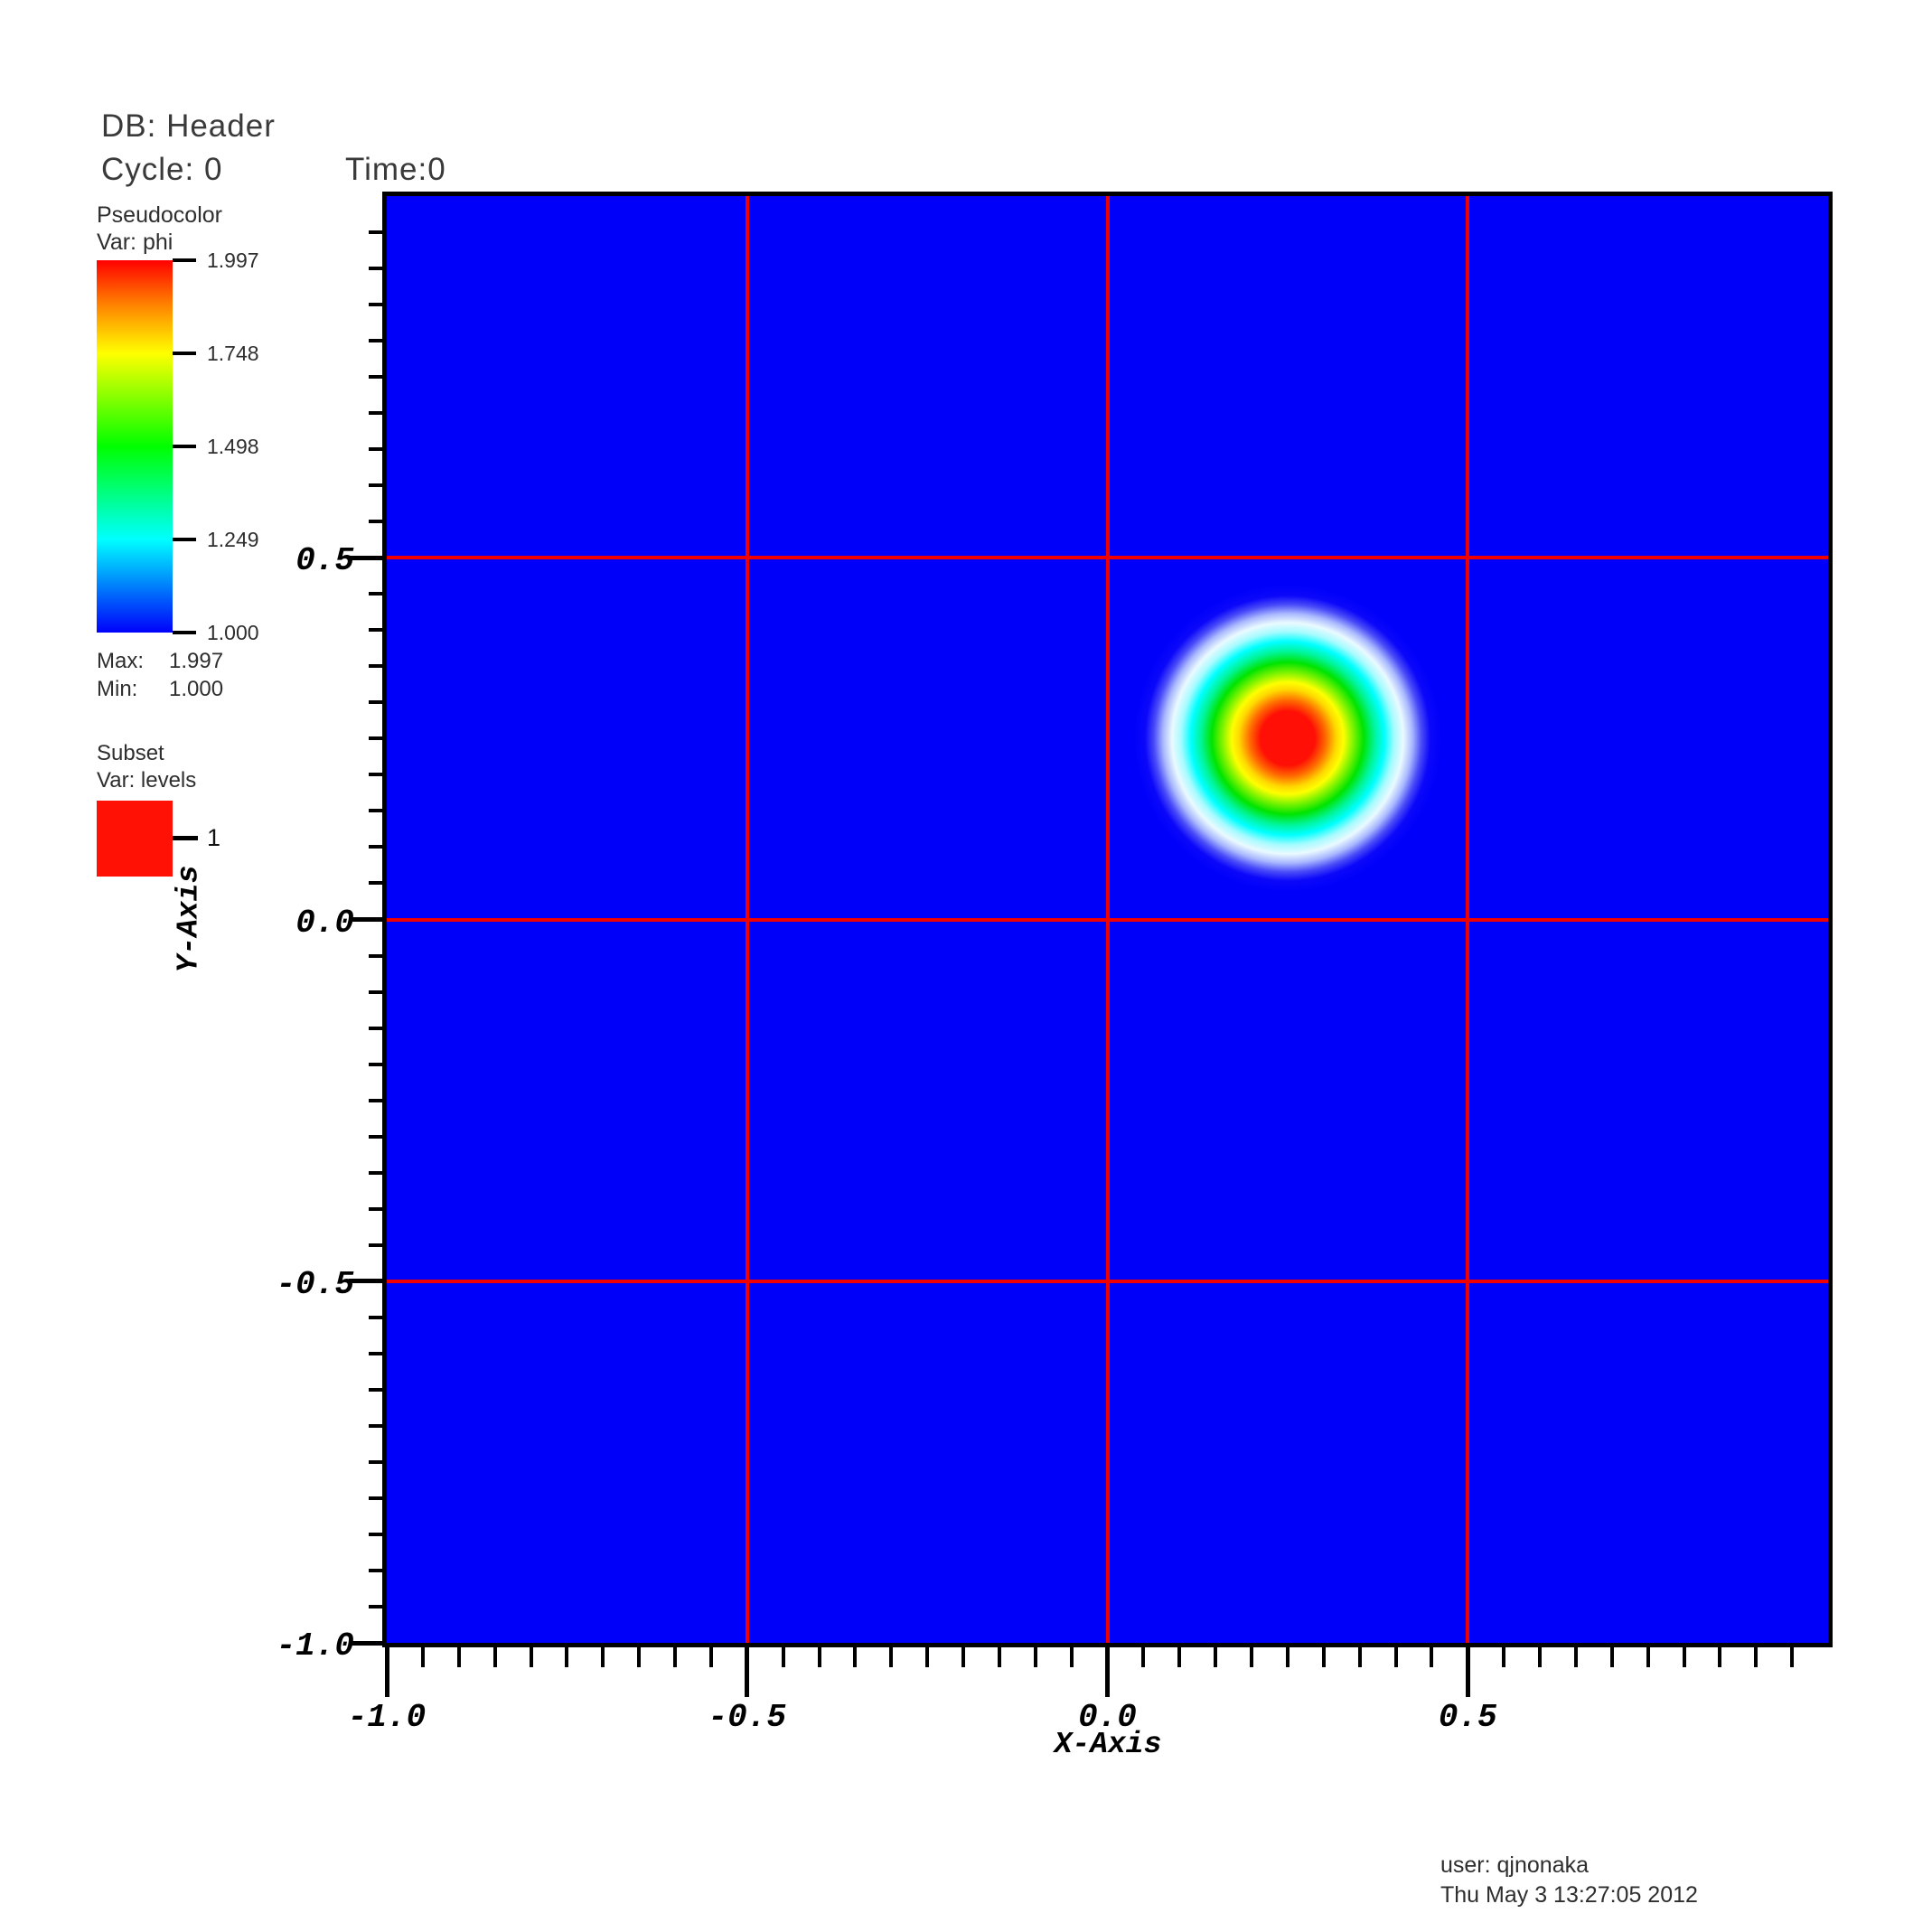  What do you see at coordinates (121, 661) in the screenshot?
I see `max-label: Max:` at bounding box center [121, 661].